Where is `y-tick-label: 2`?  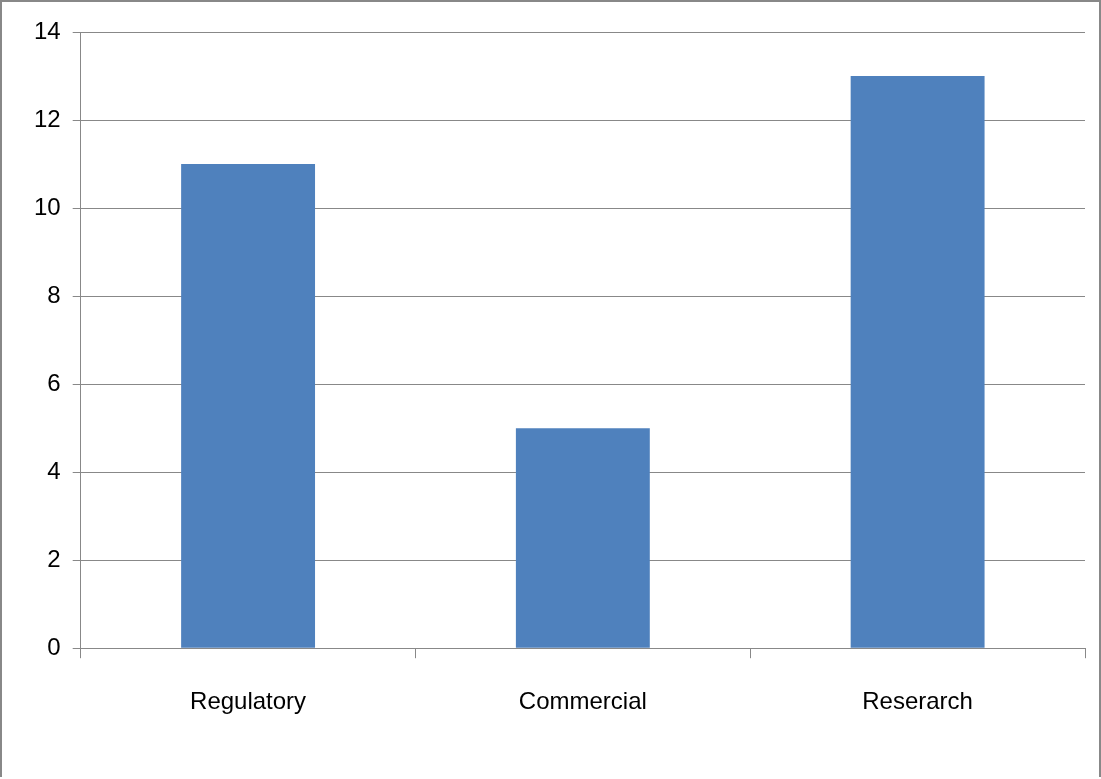
y-tick-label: 2 is located at coordinates (54, 558).